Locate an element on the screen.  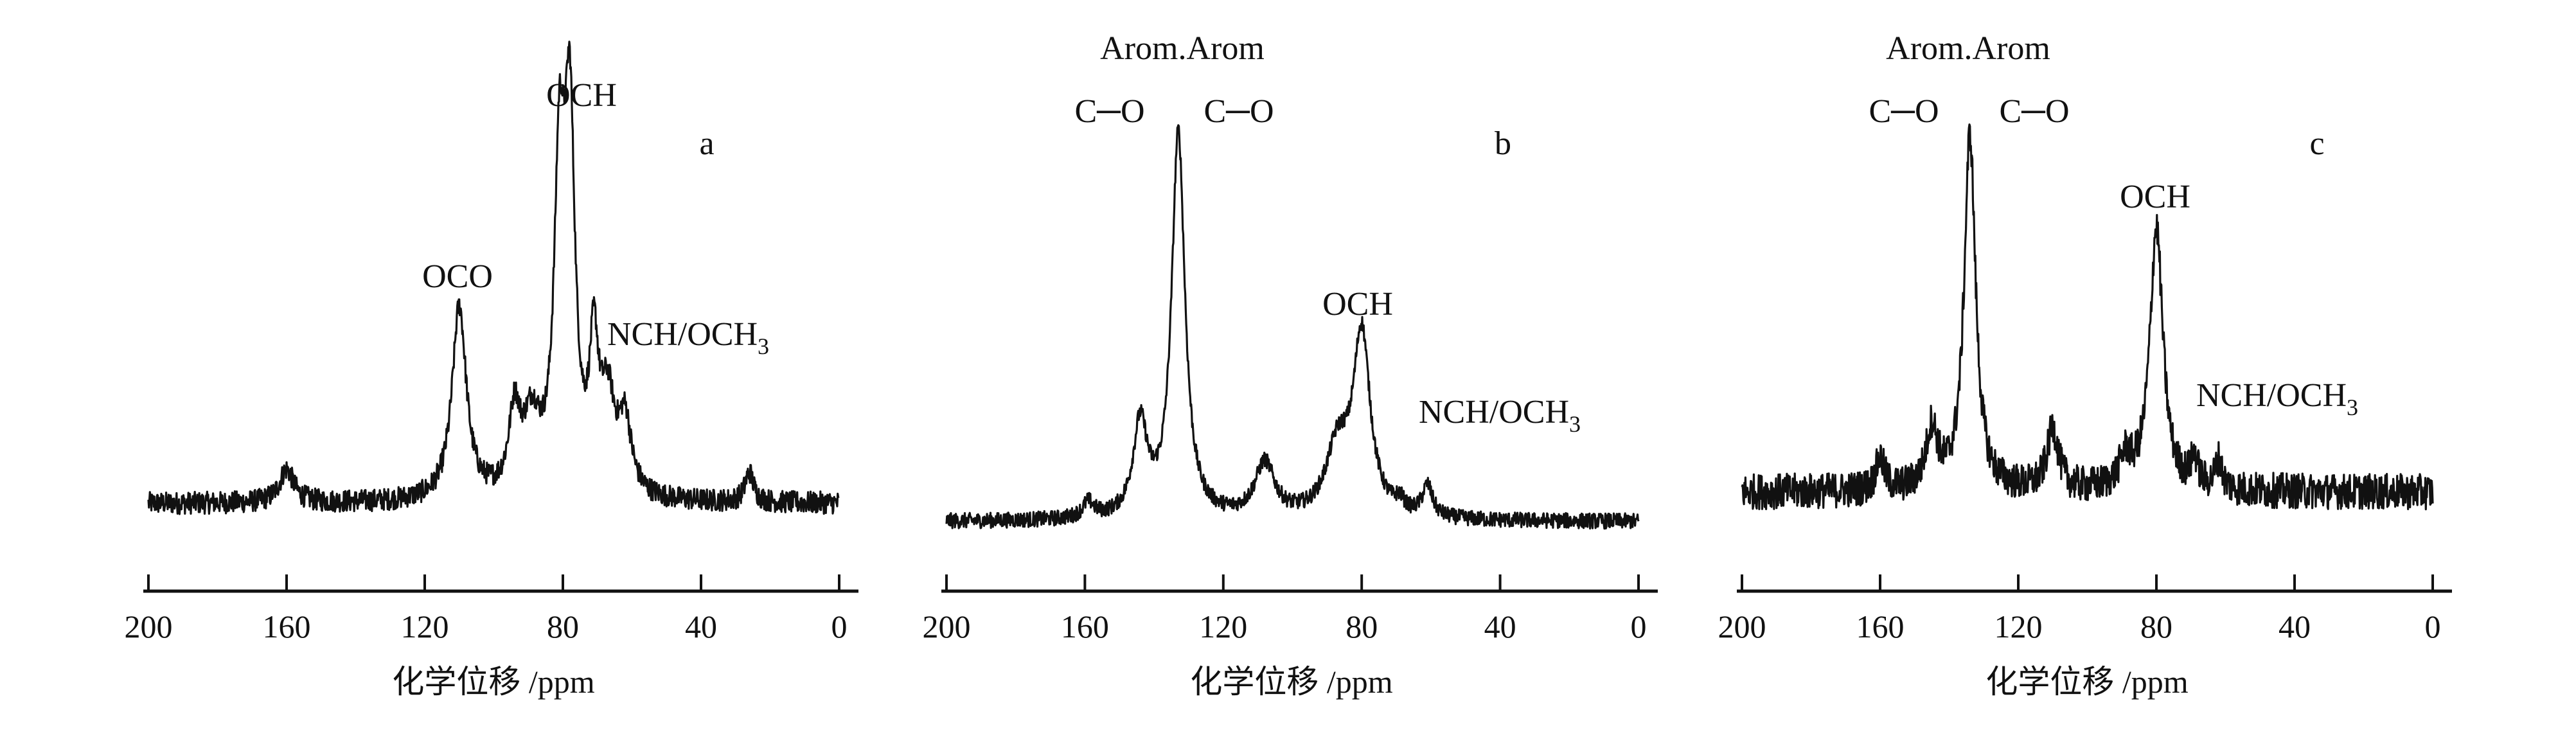
spectrum-line-c is located at coordinates (2088, 317).